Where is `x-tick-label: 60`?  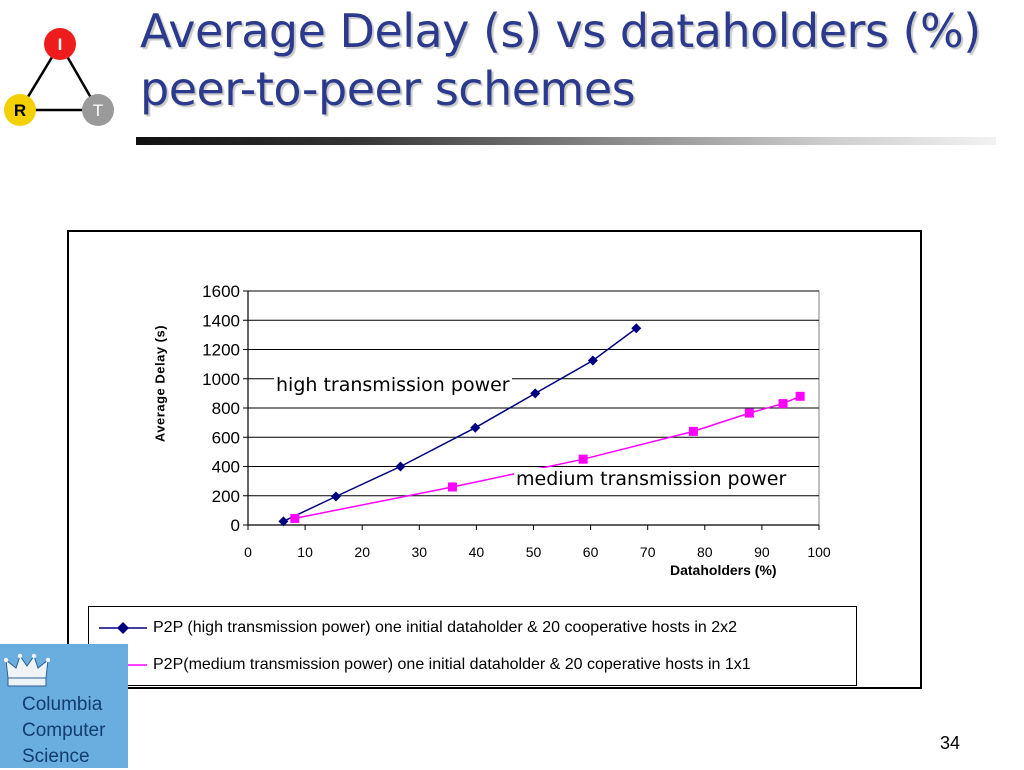
x-tick-label: 60 is located at coordinates (591, 552).